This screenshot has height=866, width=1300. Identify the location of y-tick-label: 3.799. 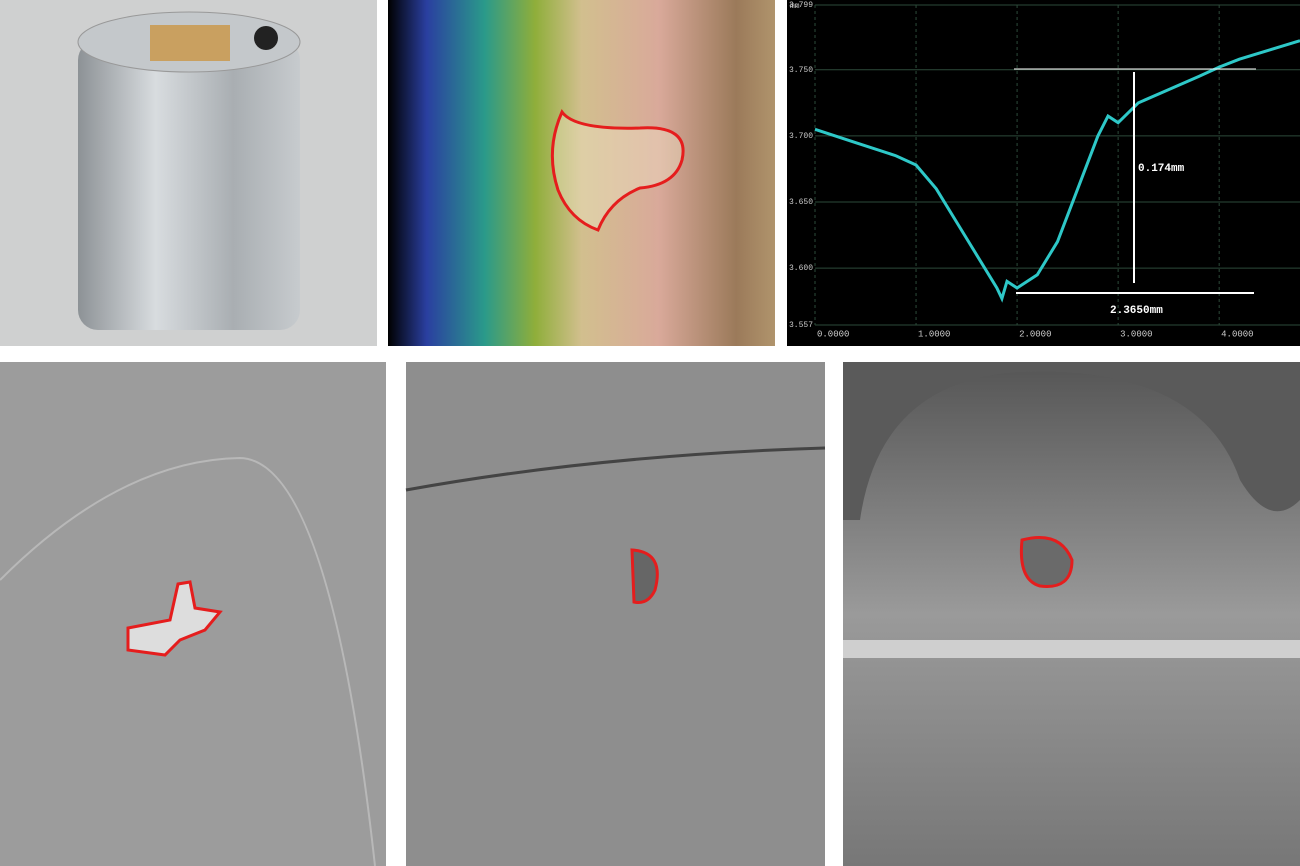
(801, 5).